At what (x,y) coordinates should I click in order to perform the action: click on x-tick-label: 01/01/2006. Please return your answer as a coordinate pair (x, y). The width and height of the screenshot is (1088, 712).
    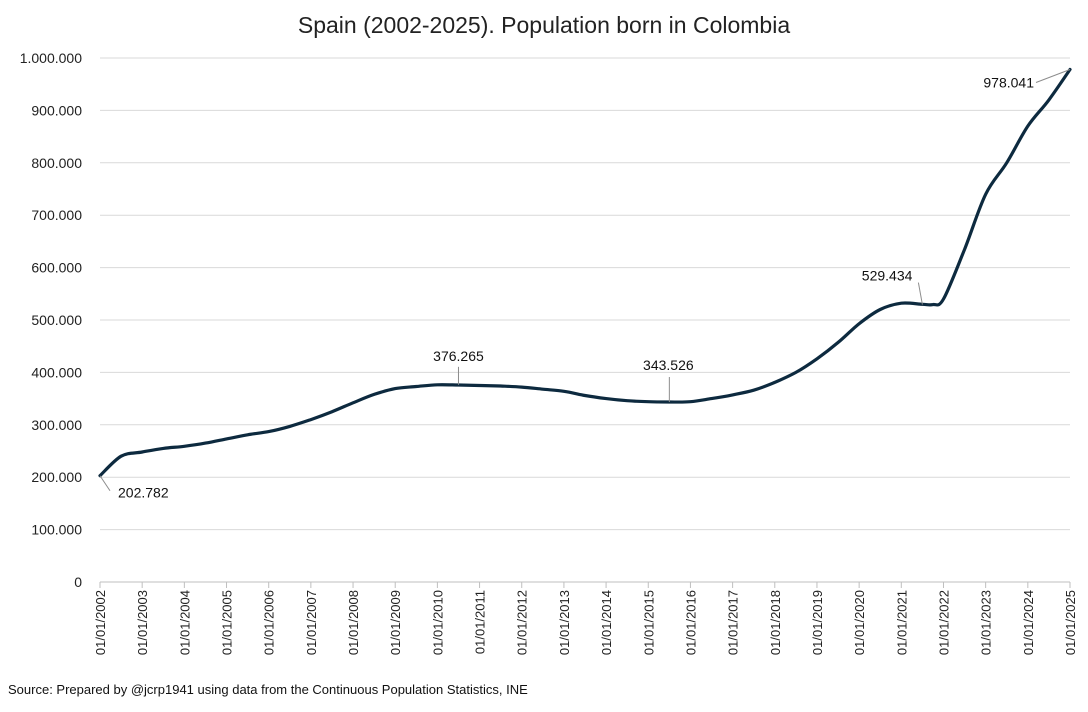
    Looking at the image, I should click on (269, 622).